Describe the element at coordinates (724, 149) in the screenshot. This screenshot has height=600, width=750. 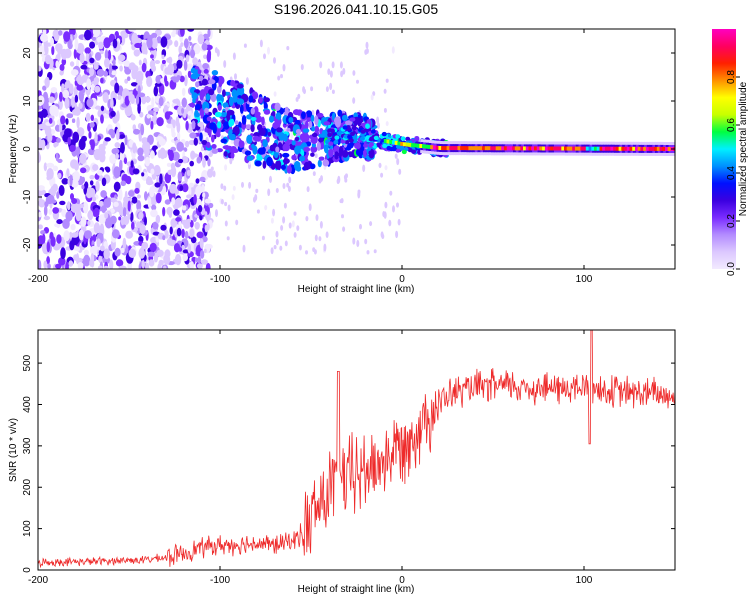
I see `colorbar-gradient` at that location.